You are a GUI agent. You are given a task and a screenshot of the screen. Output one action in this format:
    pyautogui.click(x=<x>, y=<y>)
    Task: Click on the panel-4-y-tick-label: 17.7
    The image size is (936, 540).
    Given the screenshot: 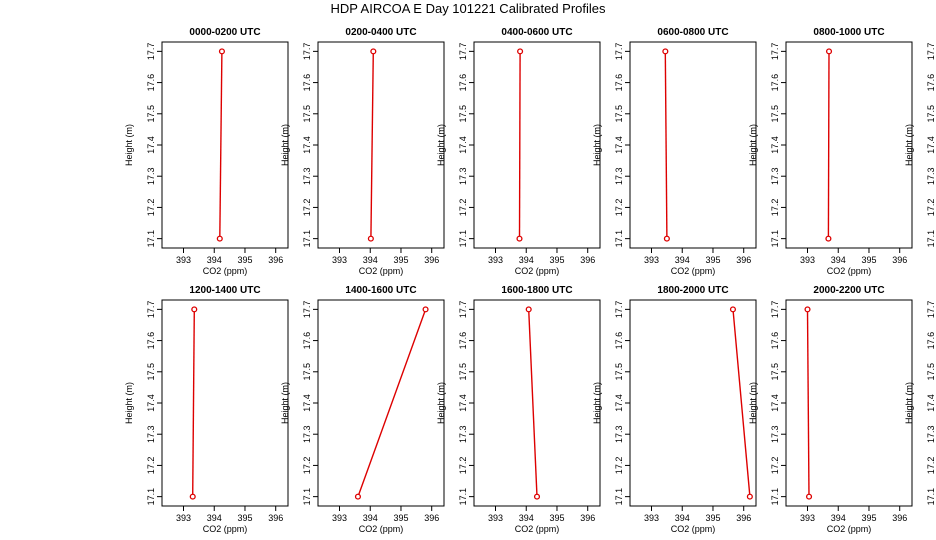 What is the action you would take?
    pyautogui.click(x=619, y=52)
    